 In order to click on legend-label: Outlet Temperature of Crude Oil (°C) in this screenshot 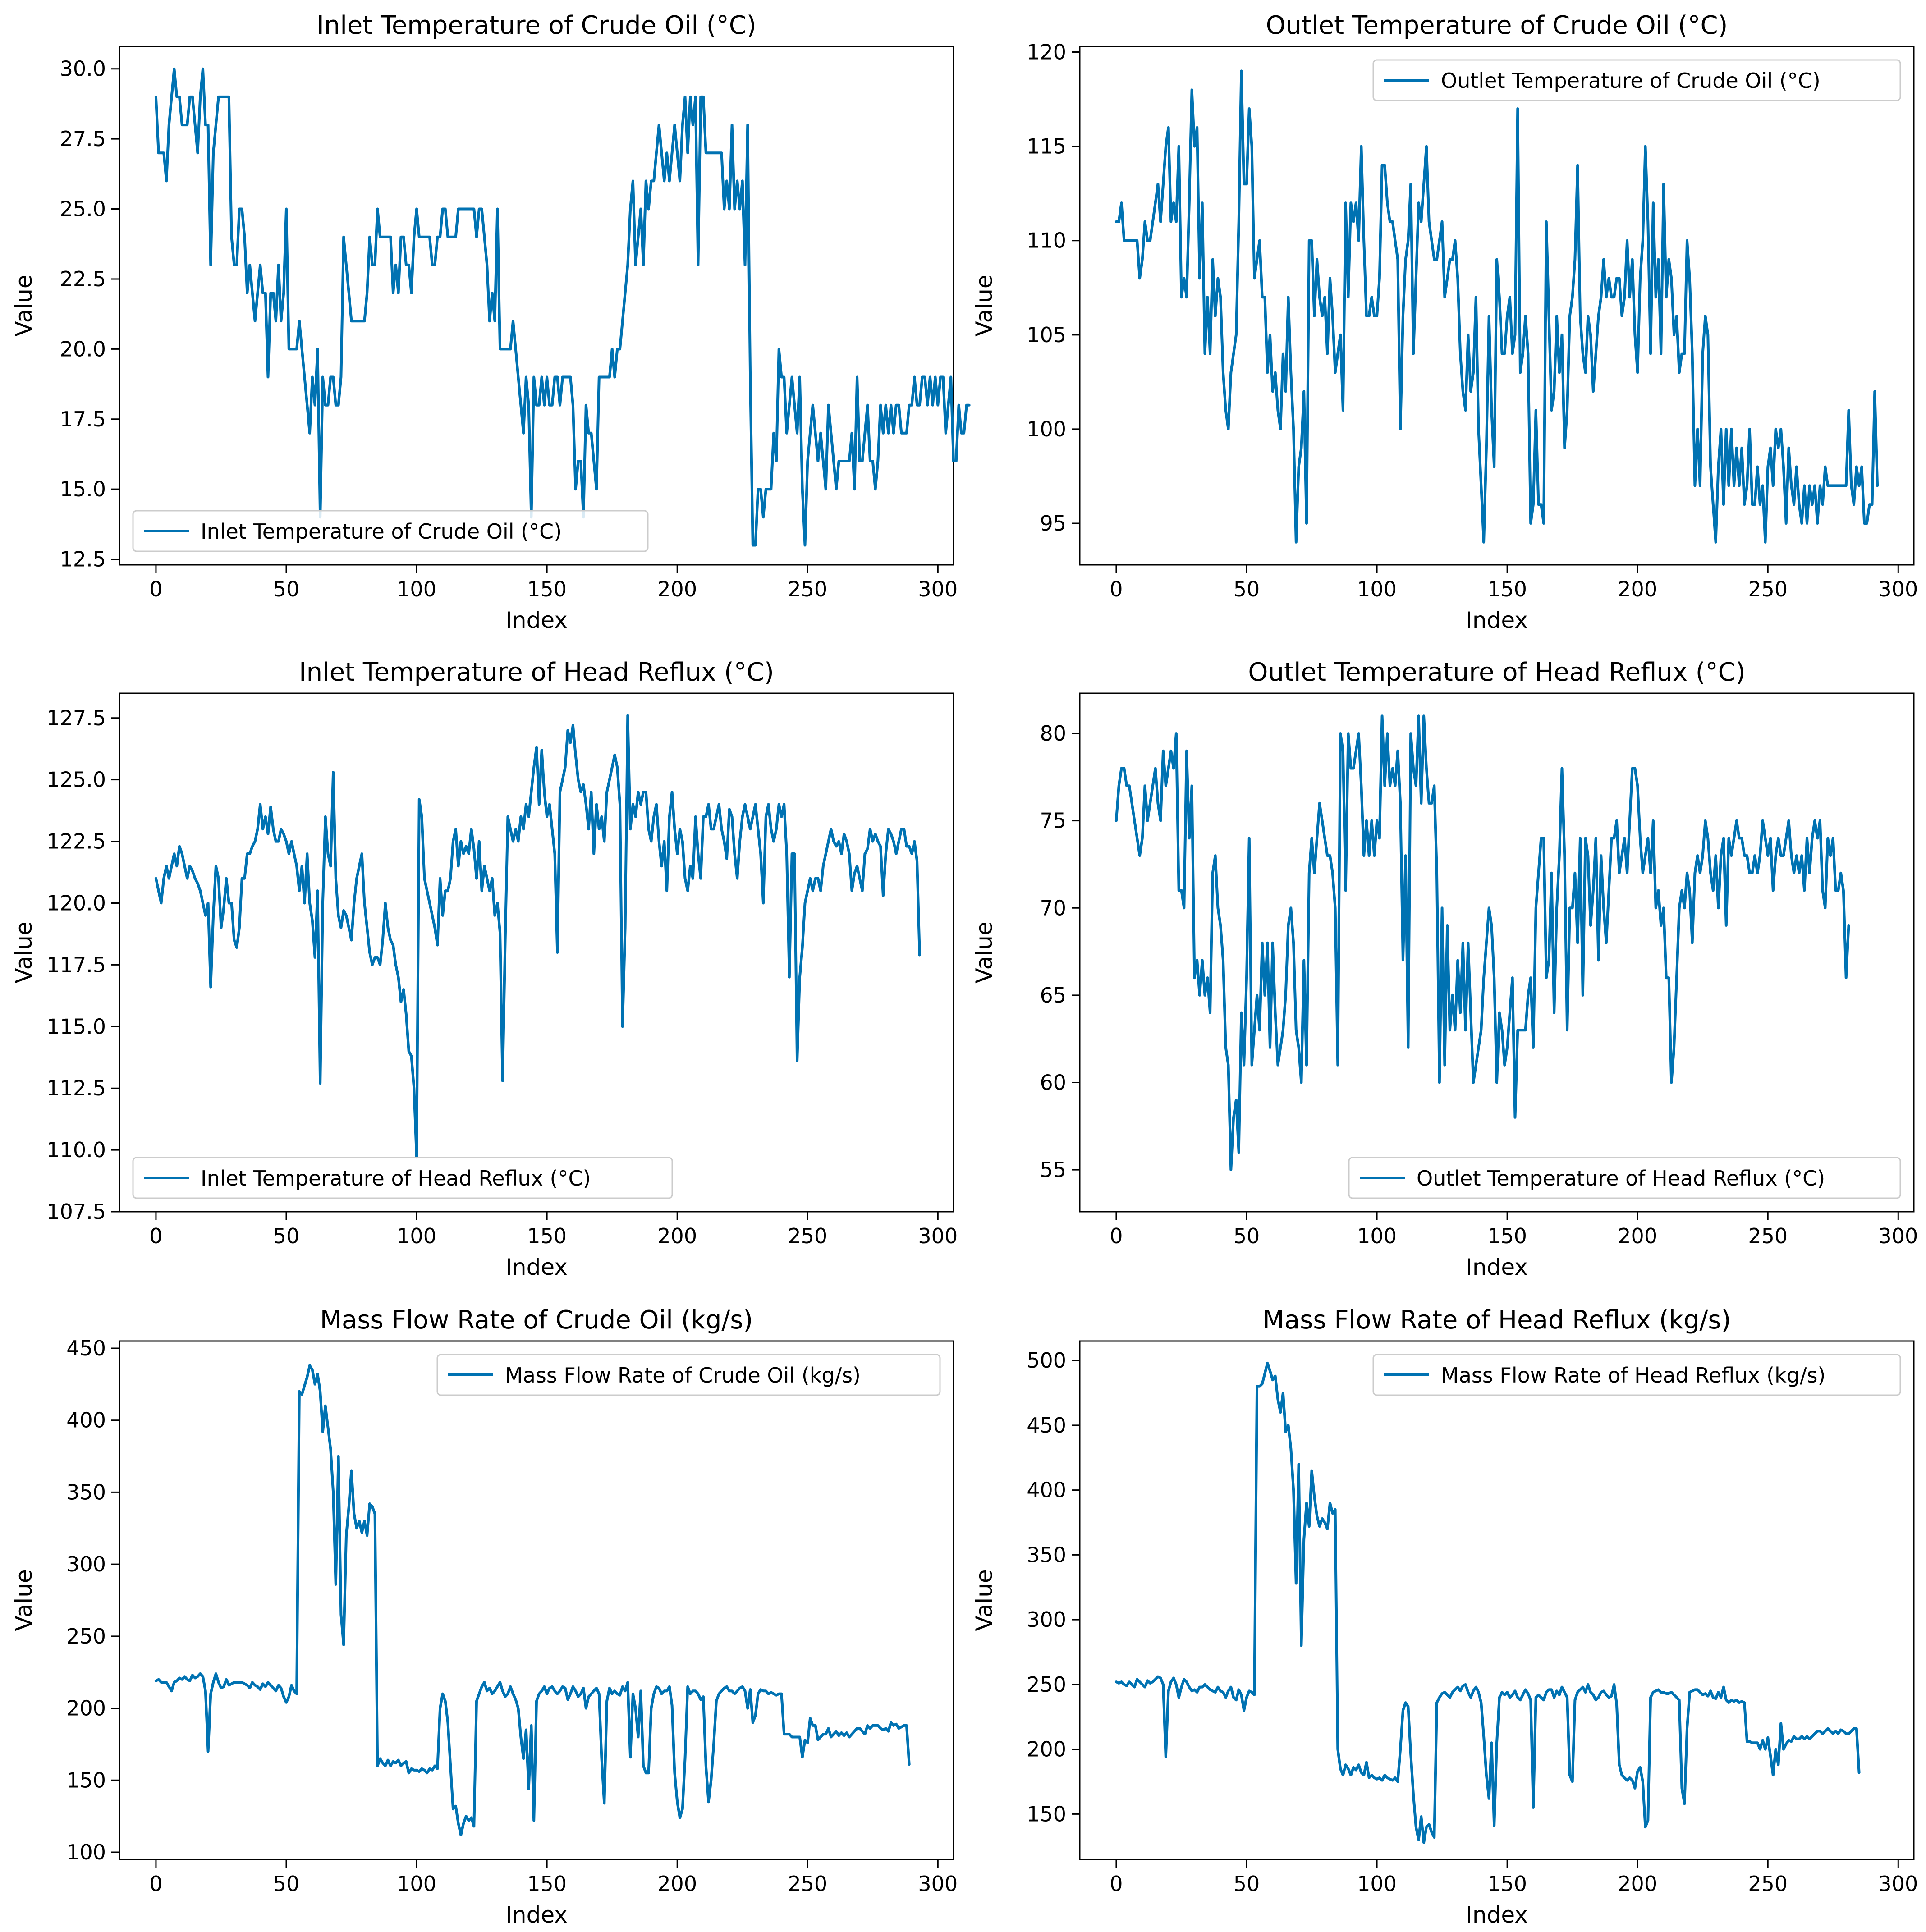, I will do `click(1631, 81)`.